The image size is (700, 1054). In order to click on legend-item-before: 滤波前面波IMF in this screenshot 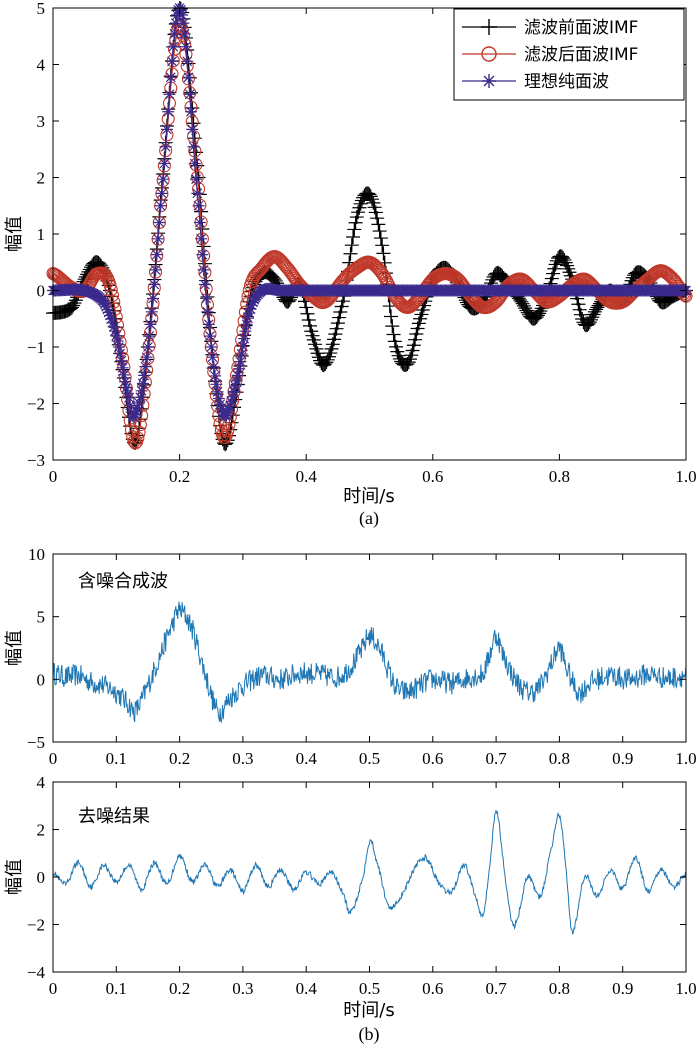, I will do `click(550, 28)`.